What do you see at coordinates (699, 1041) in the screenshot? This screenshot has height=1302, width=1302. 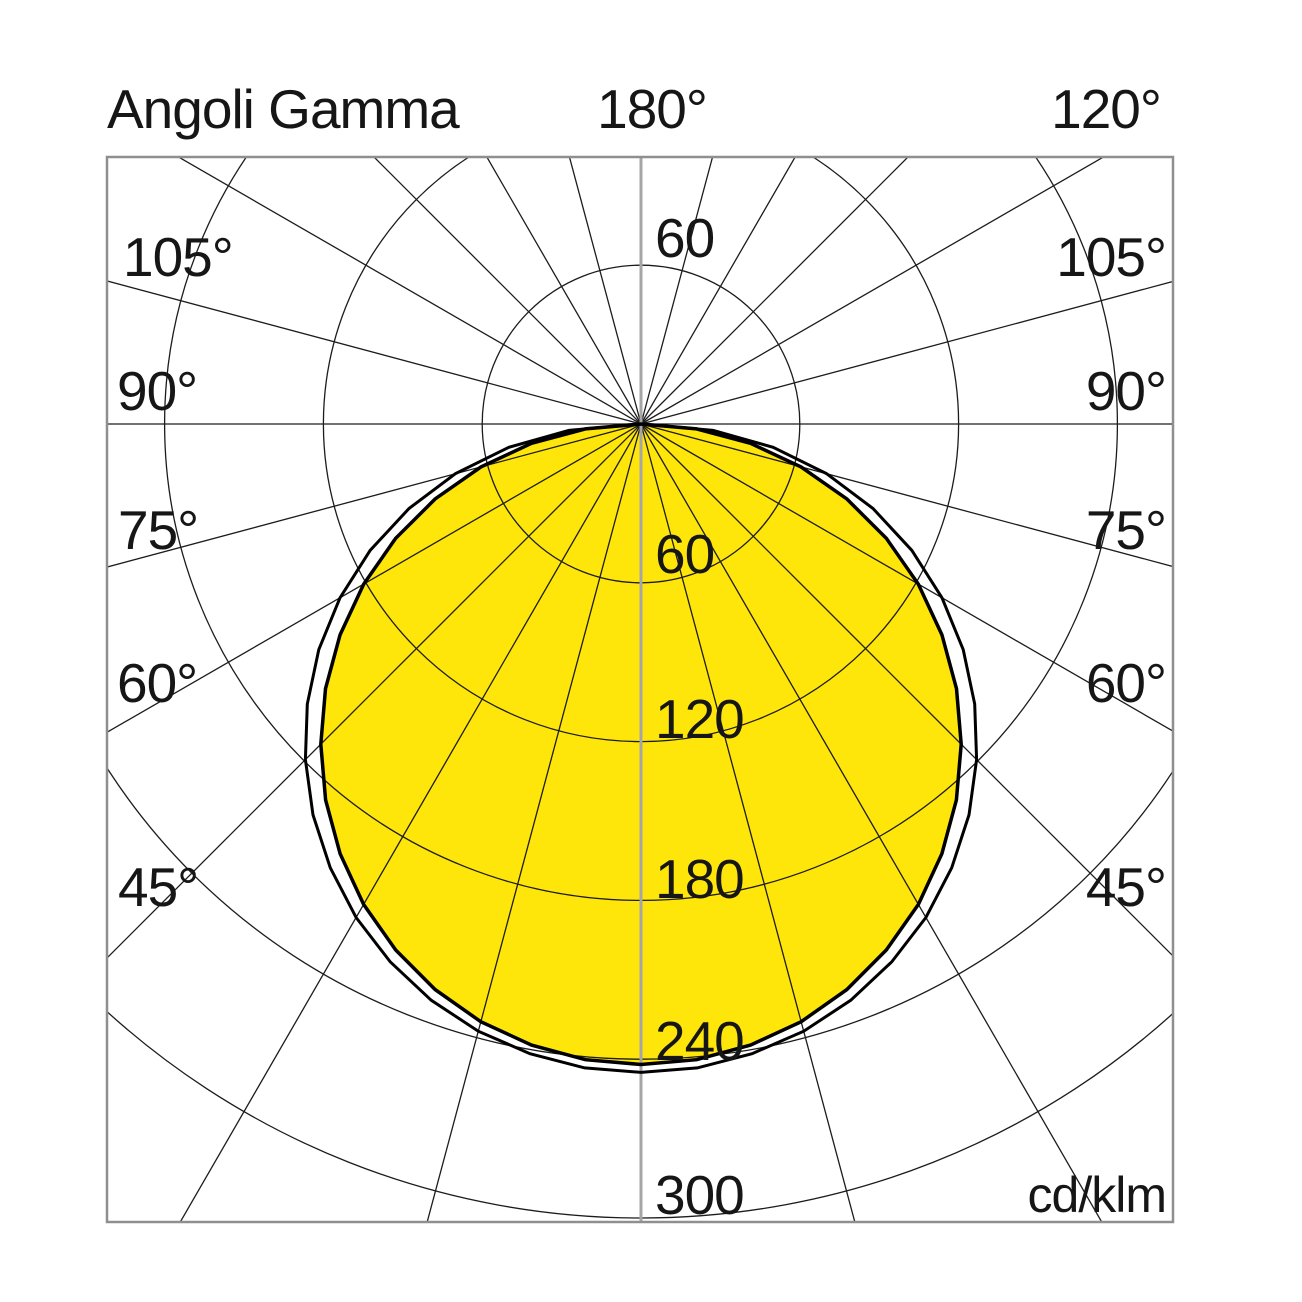 I see `radial-tick-label-240: 240` at bounding box center [699, 1041].